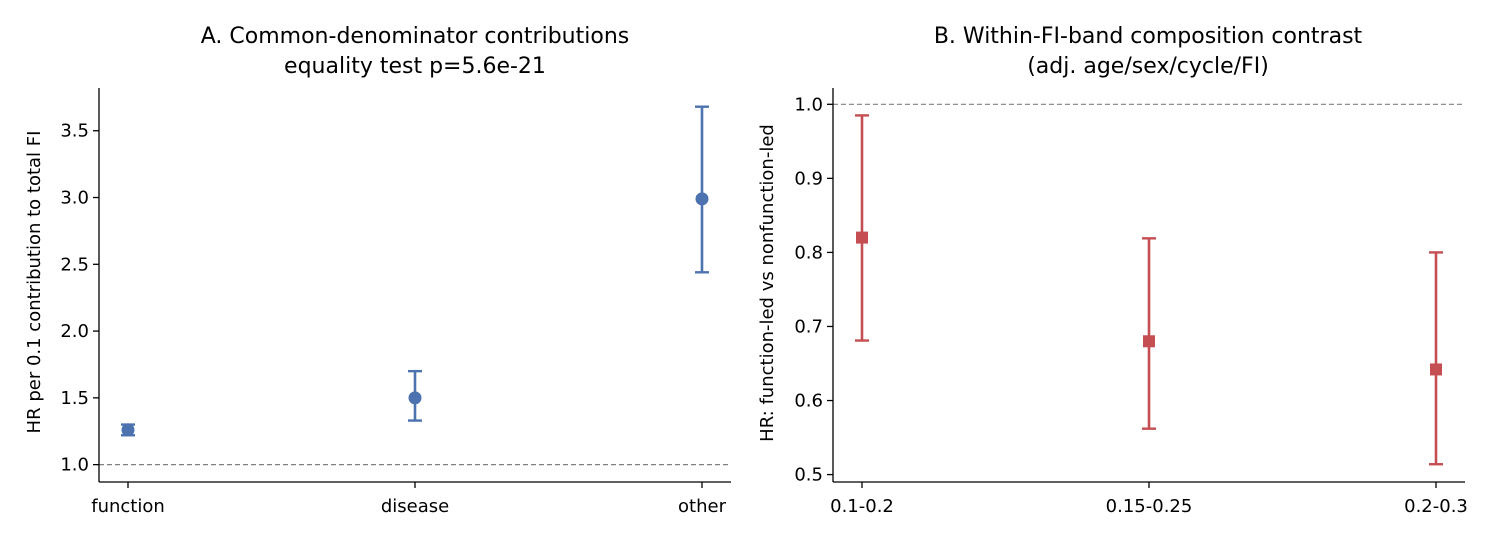 This screenshot has width=1500, height=545. What do you see at coordinates (74, 198) in the screenshot?
I see `panel-a-y-tick-label: 3.0` at bounding box center [74, 198].